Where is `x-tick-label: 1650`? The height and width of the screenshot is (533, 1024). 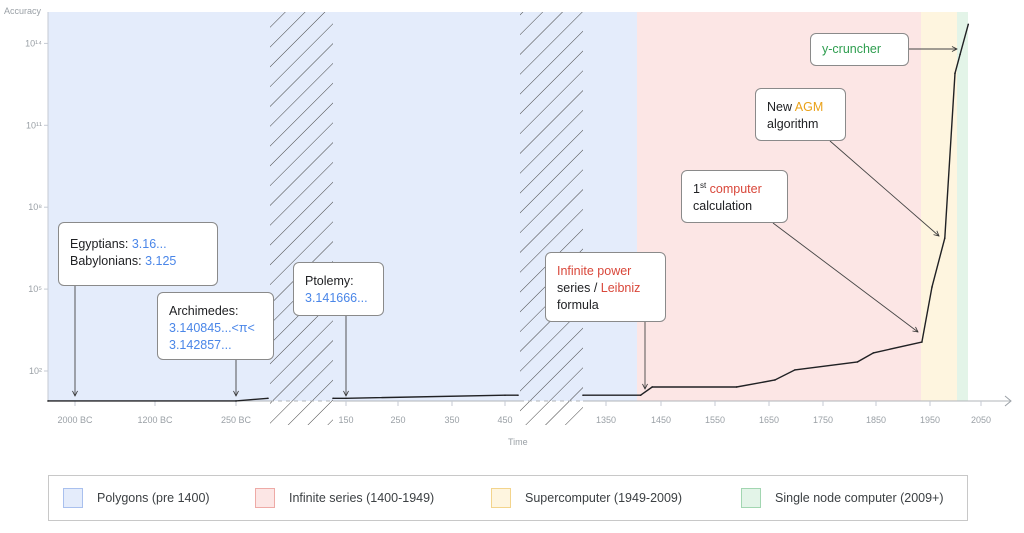
x-tick-label: 1650 is located at coordinates (769, 420).